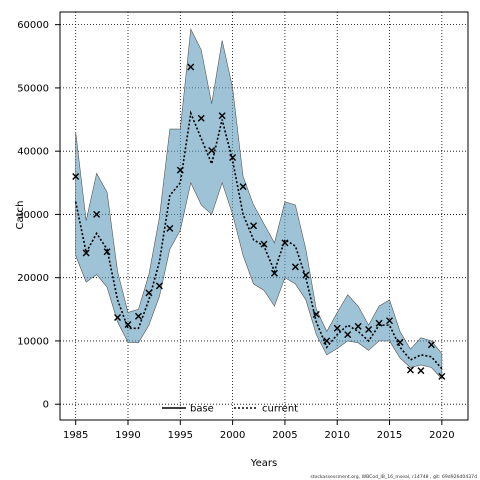 This screenshot has width=480, height=480. What do you see at coordinates (46, 405) in the screenshot?
I see `y-tick-label: 0` at bounding box center [46, 405].